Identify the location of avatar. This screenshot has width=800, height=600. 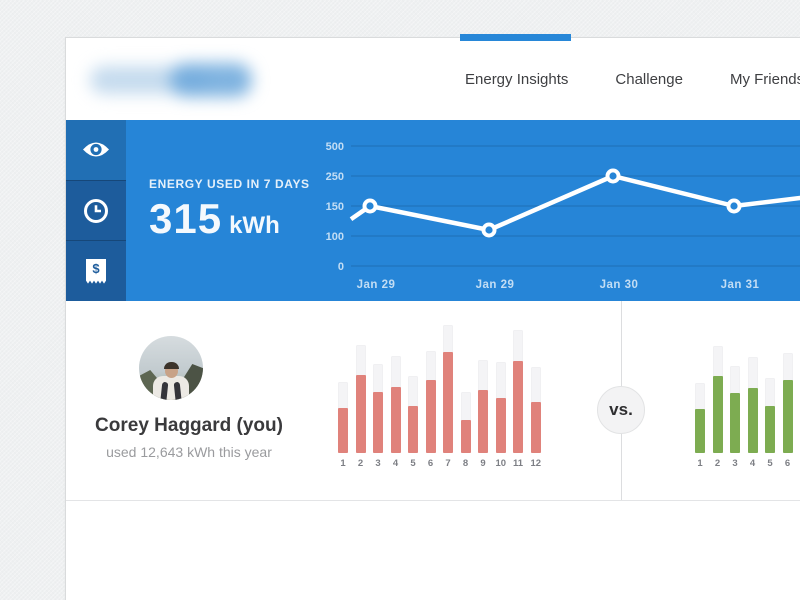
(171, 368).